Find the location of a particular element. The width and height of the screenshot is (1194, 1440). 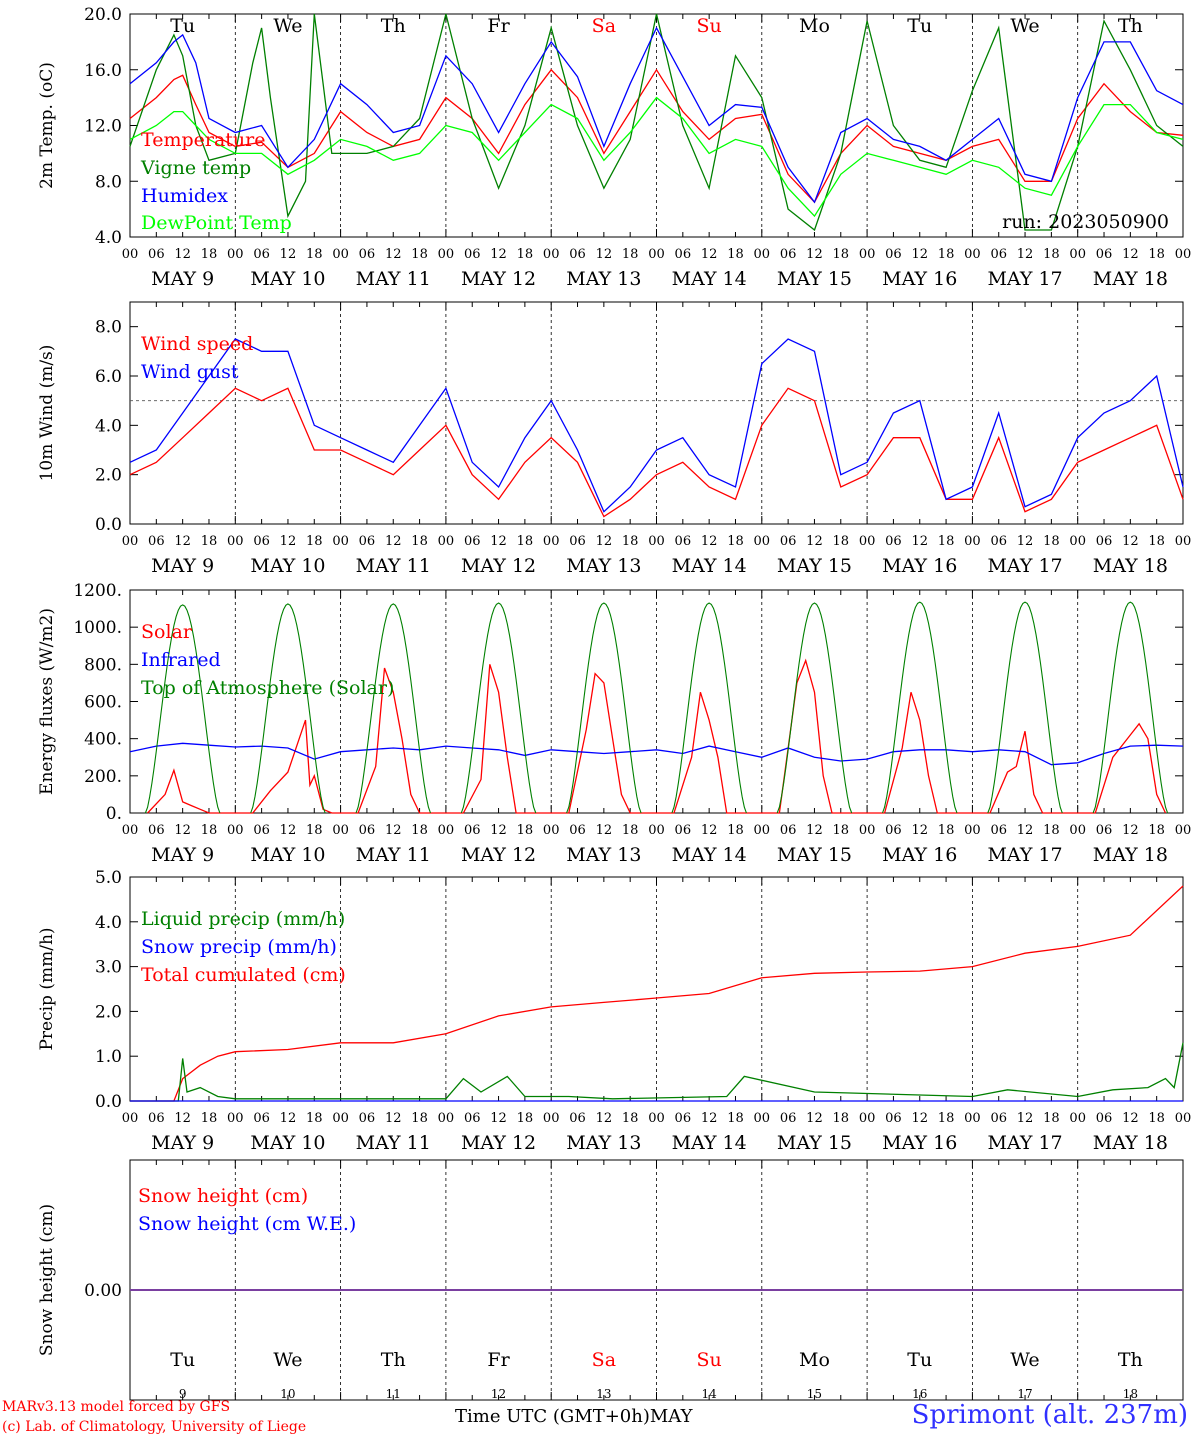

y-tick-label: 0. is located at coordinates (114, 814).